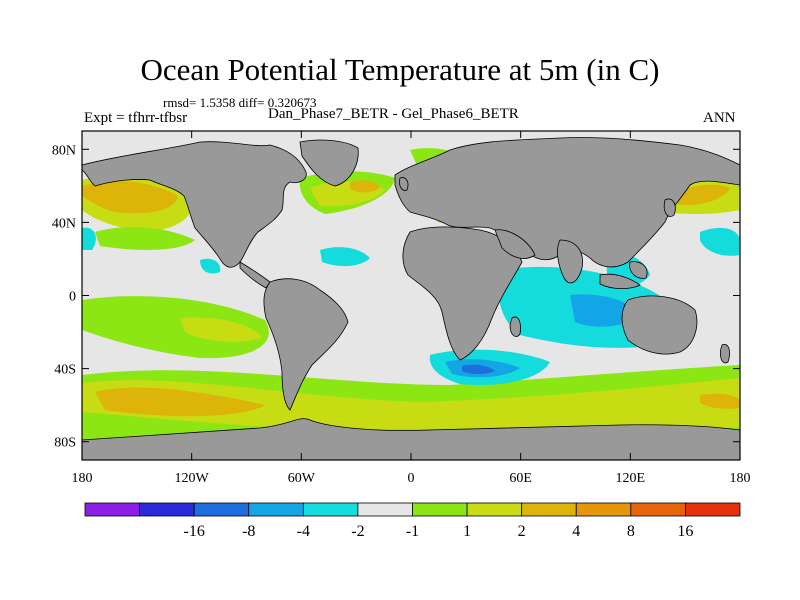 This screenshot has height=600, width=800. What do you see at coordinates (725, 353) in the screenshot?
I see `new-zealand-land` at bounding box center [725, 353].